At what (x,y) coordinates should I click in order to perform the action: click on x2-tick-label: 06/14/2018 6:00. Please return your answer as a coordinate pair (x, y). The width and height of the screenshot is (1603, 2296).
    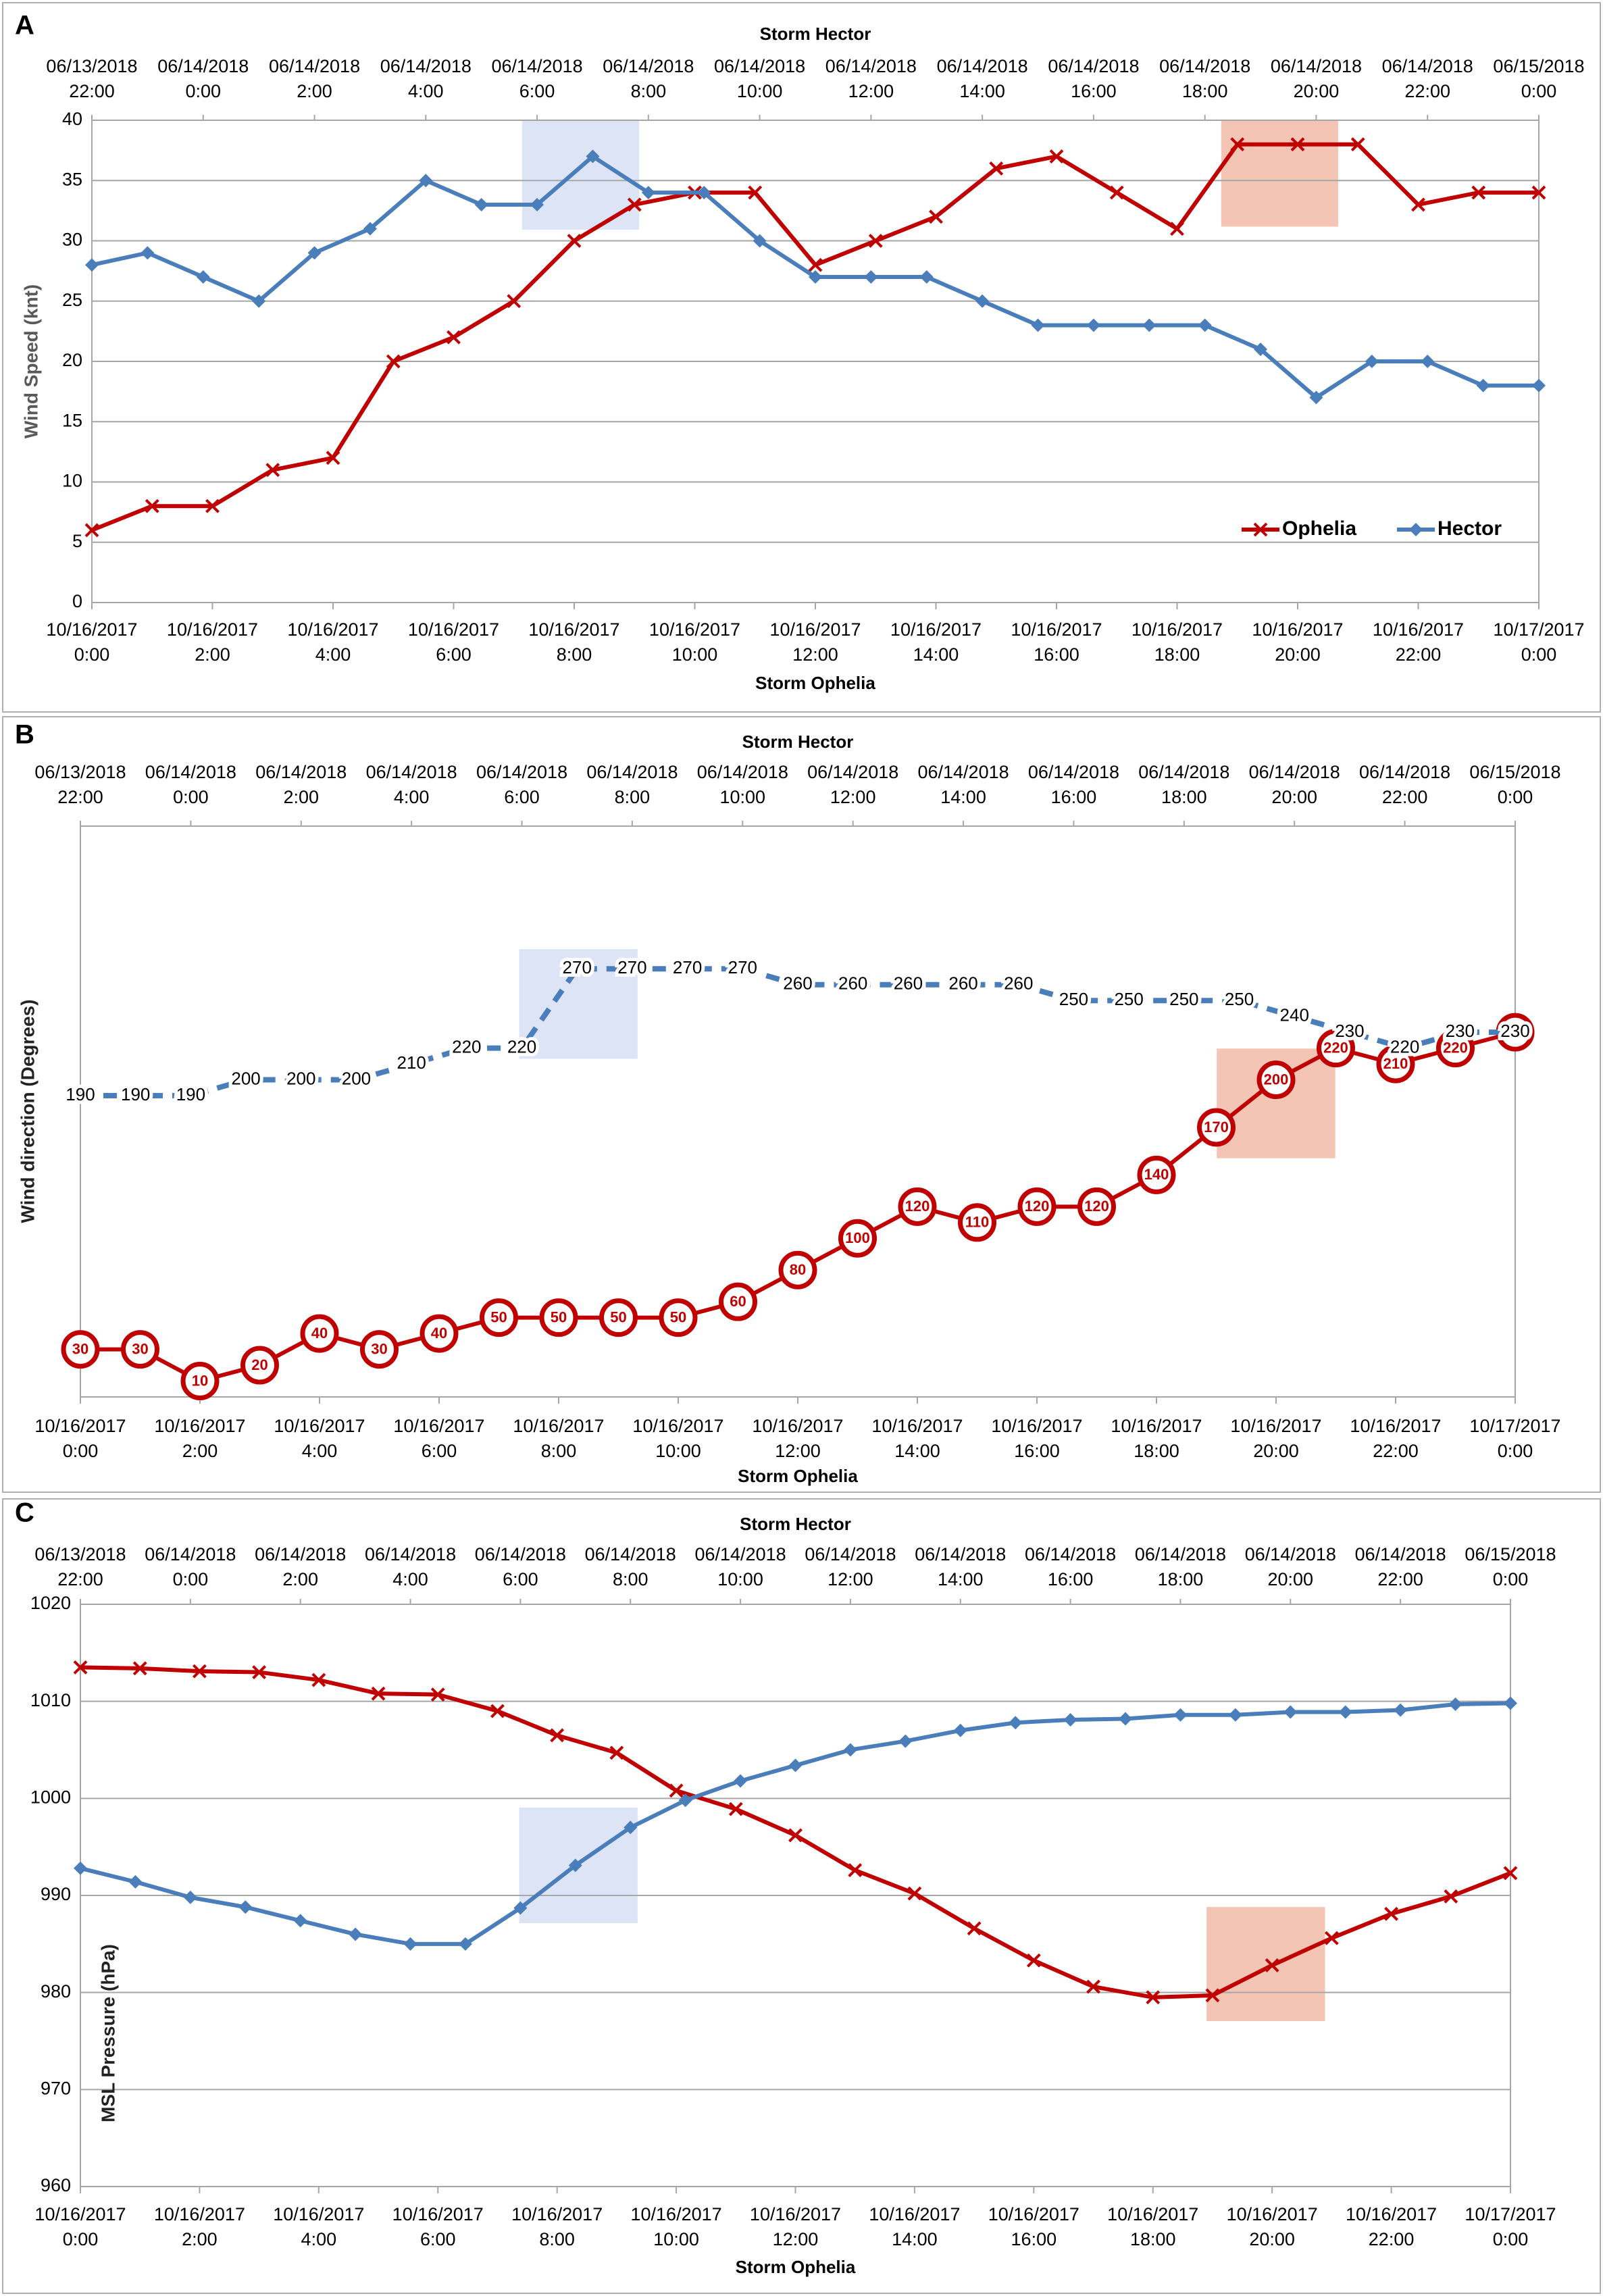
    Looking at the image, I should click on (522, 784).